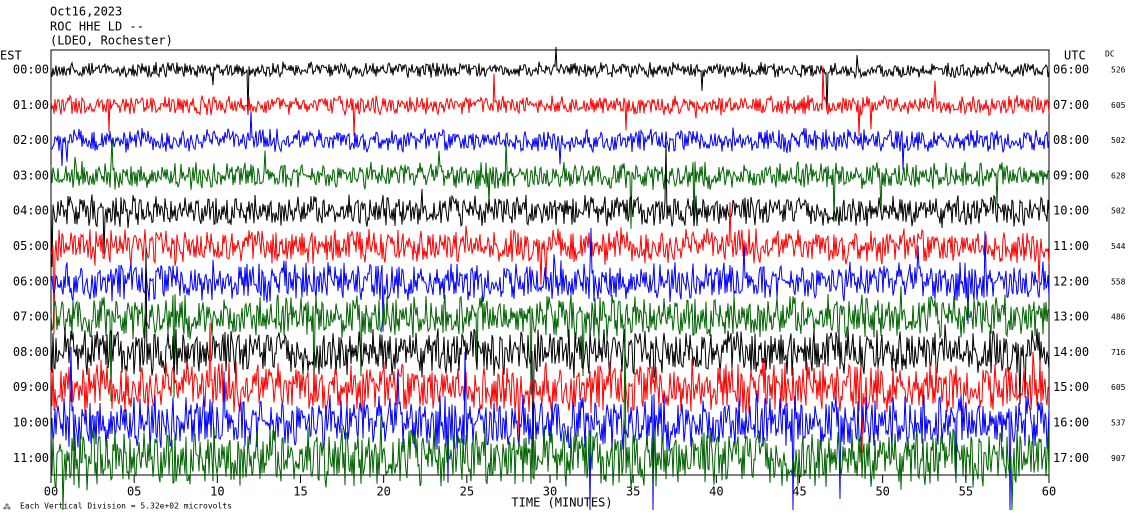 The width and height of the screenshot is (1130, 519). Describe the element at coordinates (7, 507) in the screenshot. I see `footer-icon: ⁂` at that location.